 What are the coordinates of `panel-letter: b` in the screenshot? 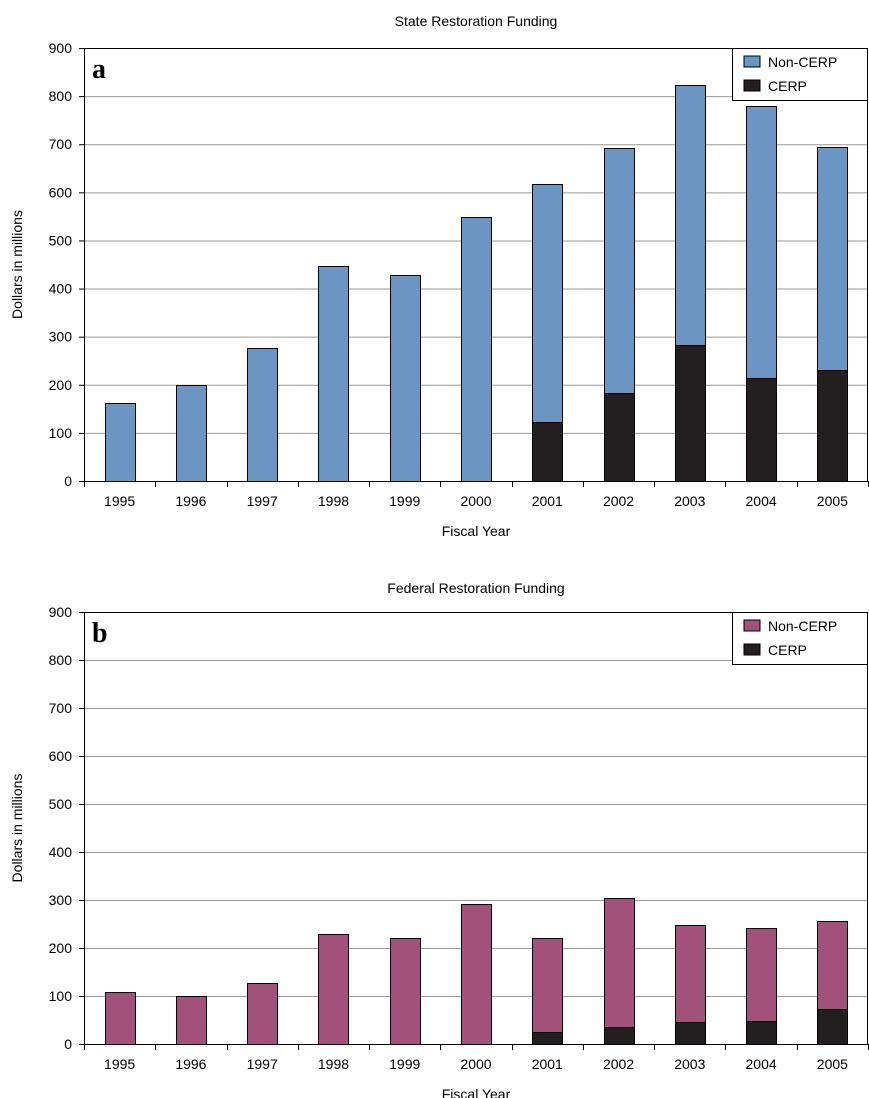 It's located at (100, 633).